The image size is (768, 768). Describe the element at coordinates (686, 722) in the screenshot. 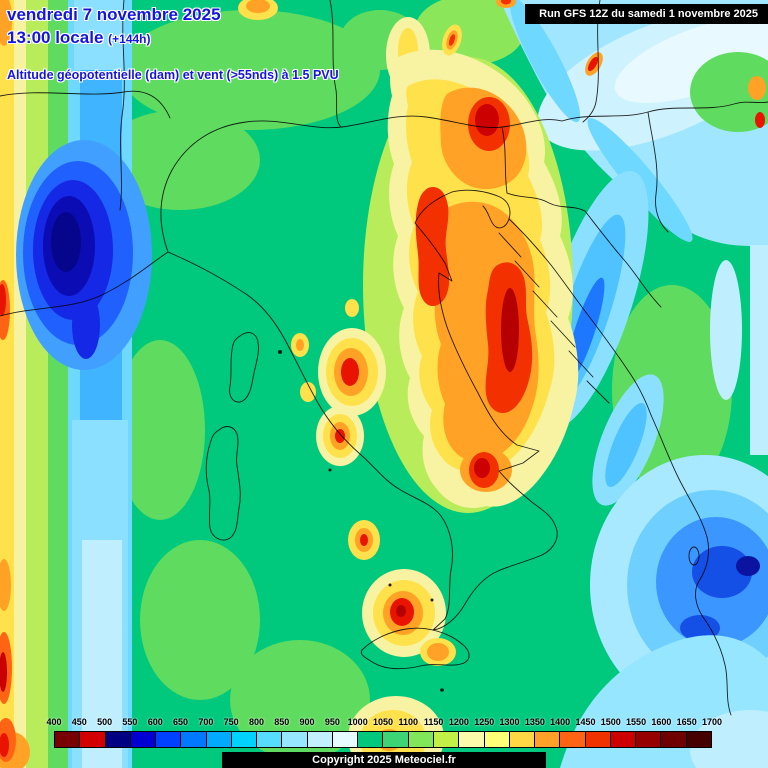

I see `colorbar-label: 1650` at that location.